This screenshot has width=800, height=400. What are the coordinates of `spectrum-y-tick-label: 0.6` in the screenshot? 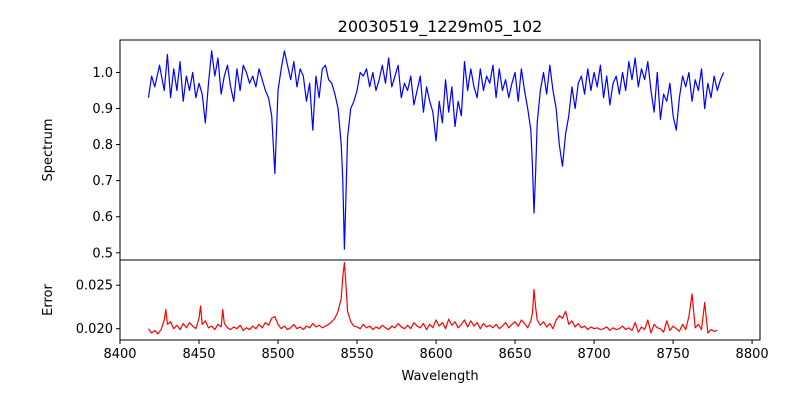 It's located at (102, 217).